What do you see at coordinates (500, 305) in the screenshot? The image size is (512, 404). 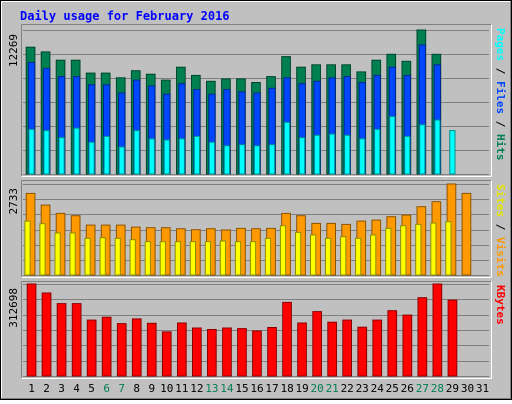 I see `legend-kbytes: KBytes` at bounding box center [500, 305].